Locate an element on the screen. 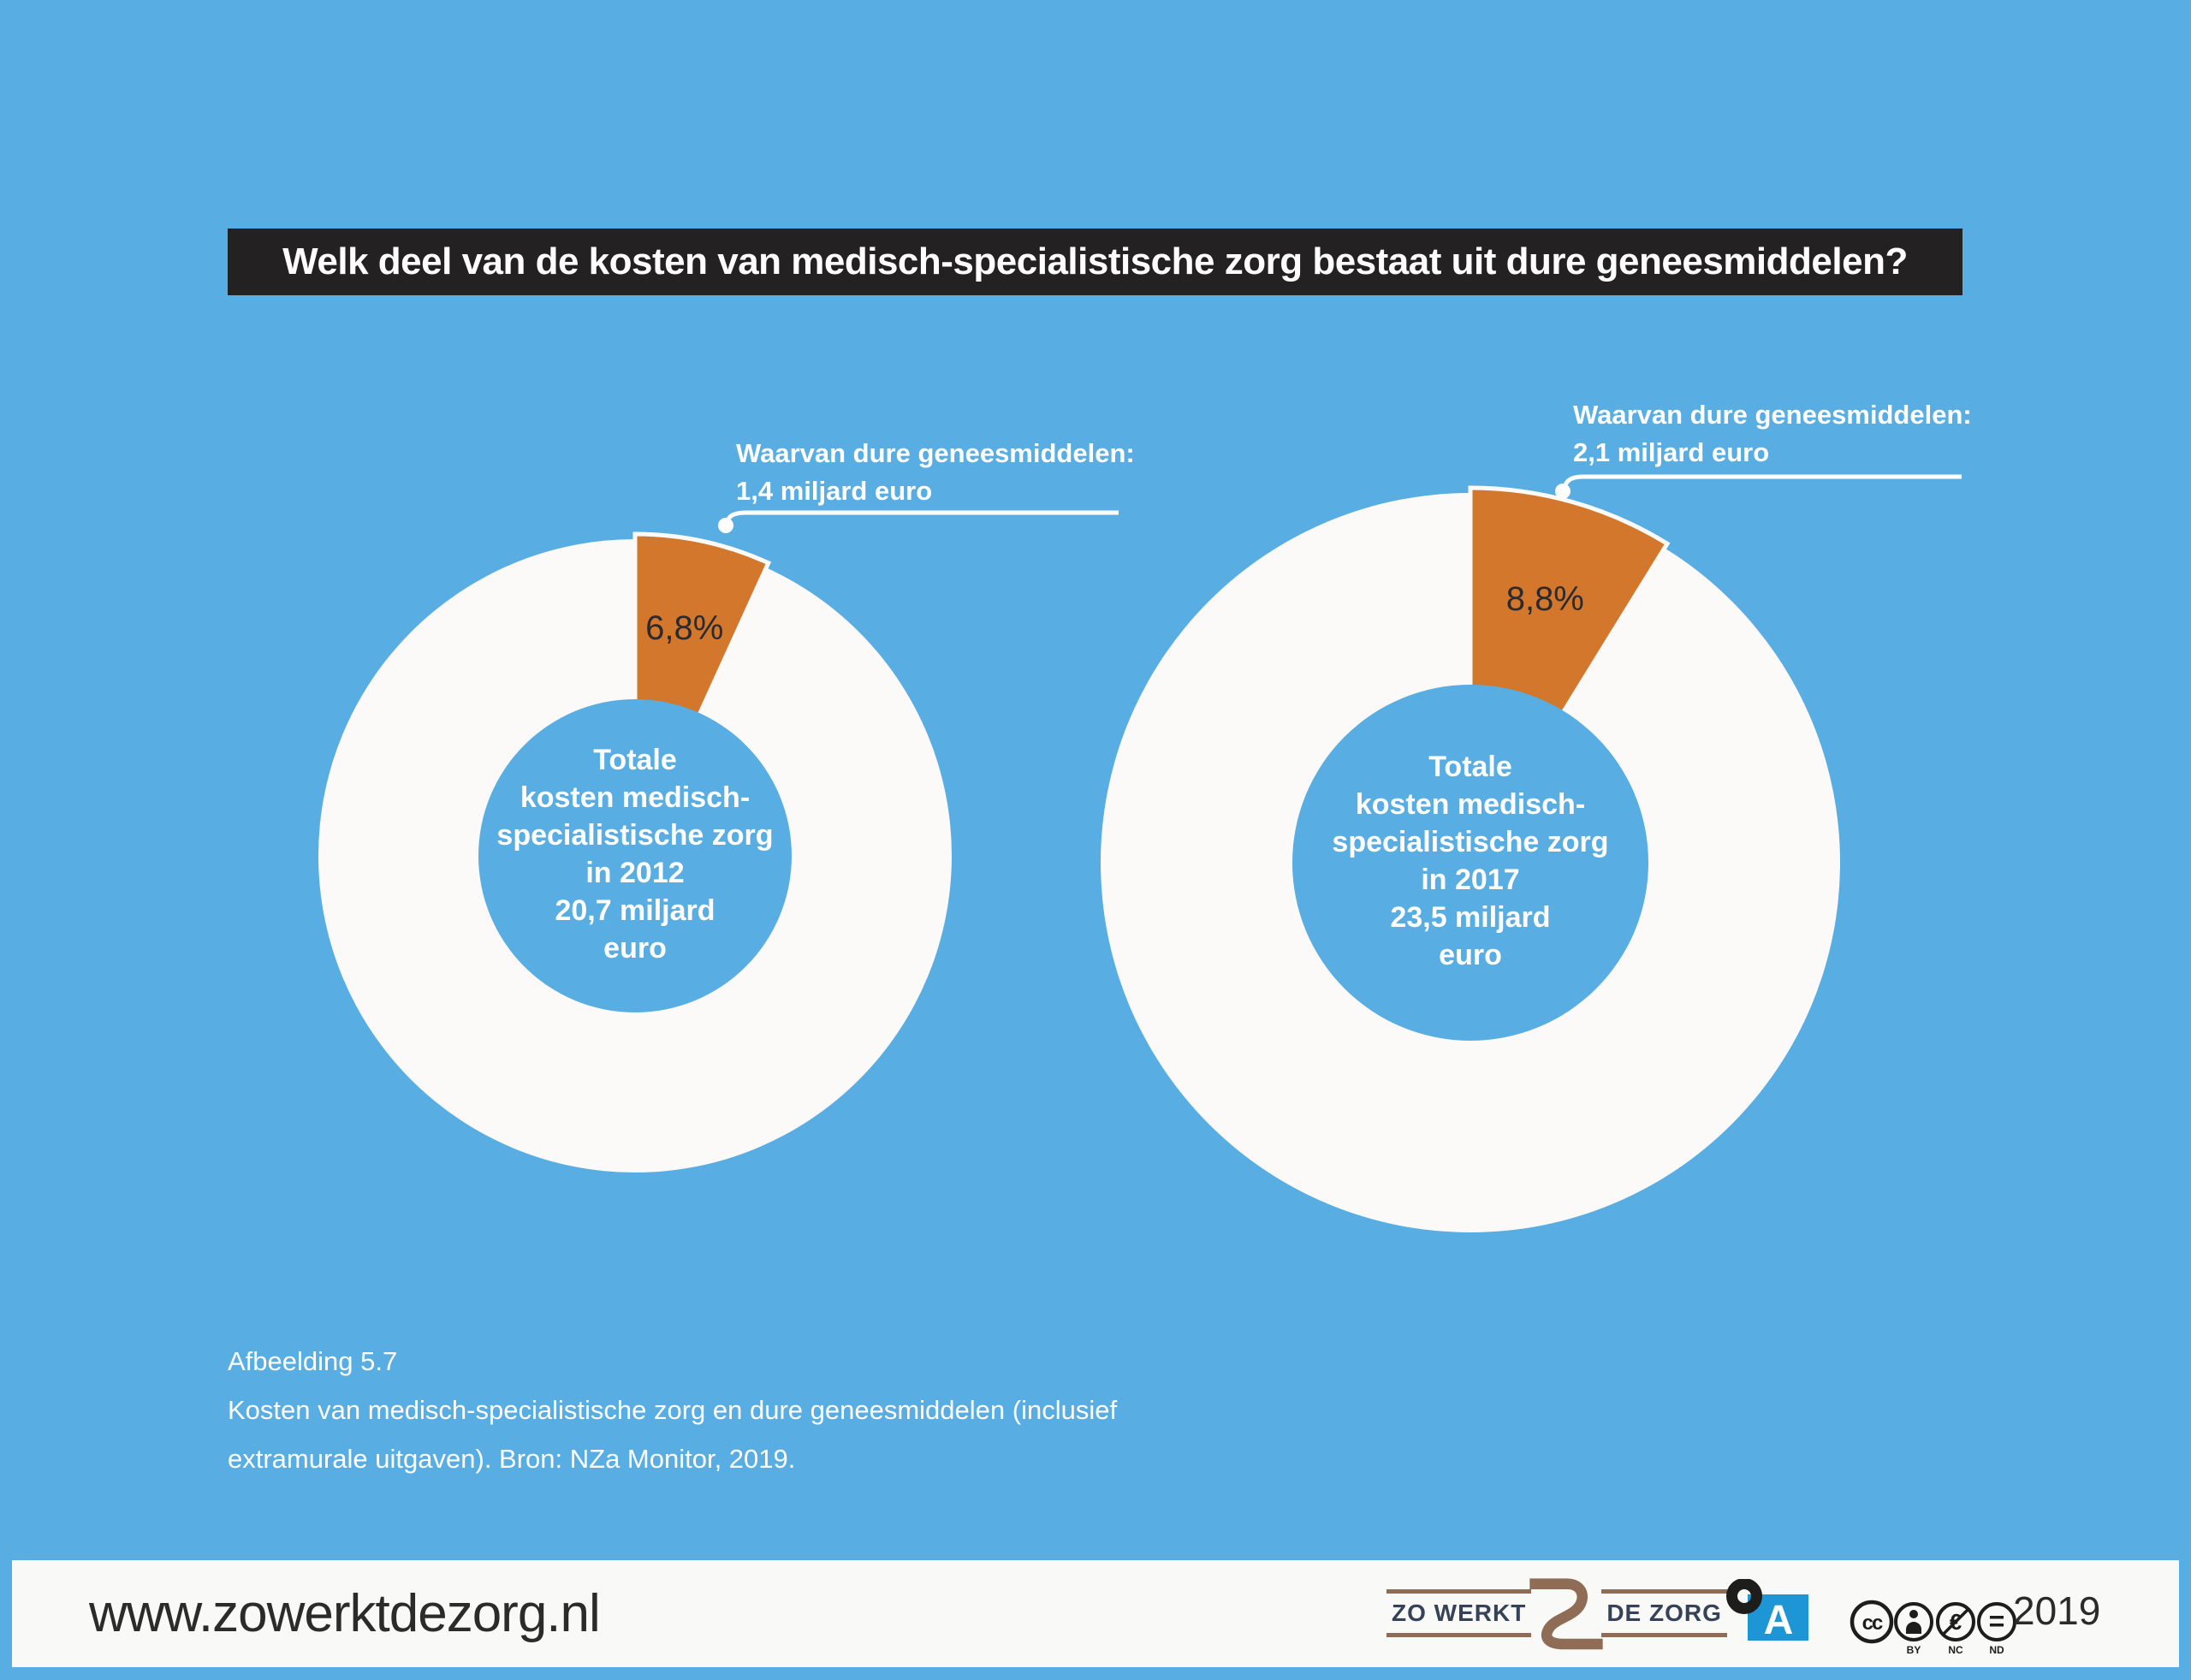 The width and height of the screenshot is (2191, 1680). publisher-mark-icon: A is located at coordinates (1767, 1611).